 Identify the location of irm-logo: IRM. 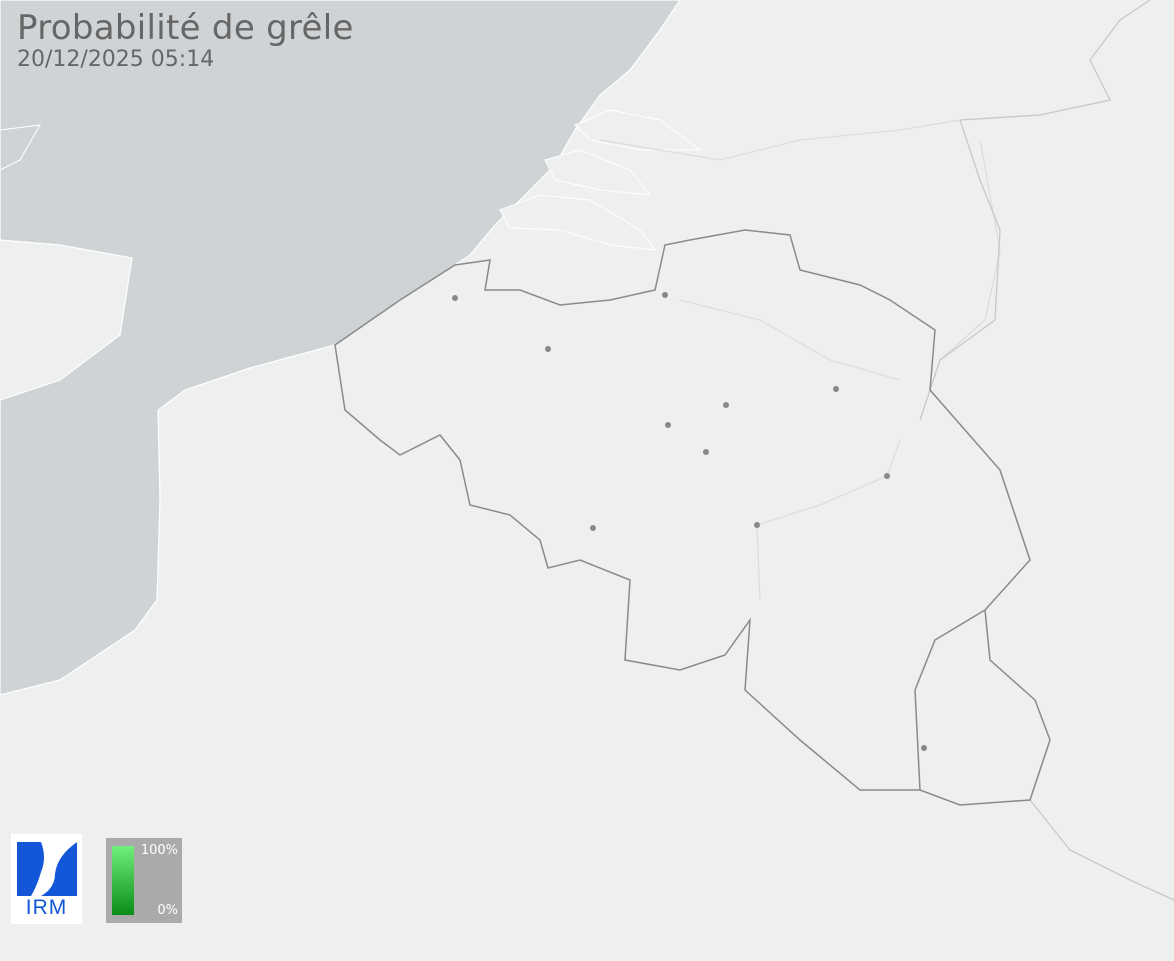
(46, 879).